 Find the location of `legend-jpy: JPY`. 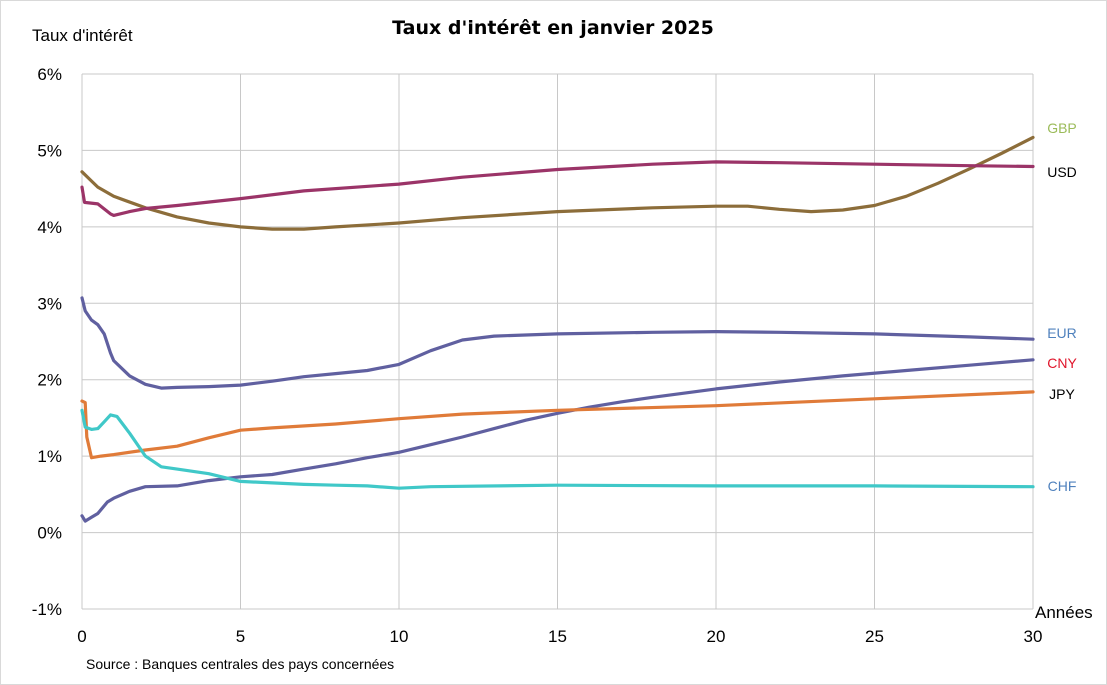

legend-jpy: JPY is located at coordinates (1062, 394).